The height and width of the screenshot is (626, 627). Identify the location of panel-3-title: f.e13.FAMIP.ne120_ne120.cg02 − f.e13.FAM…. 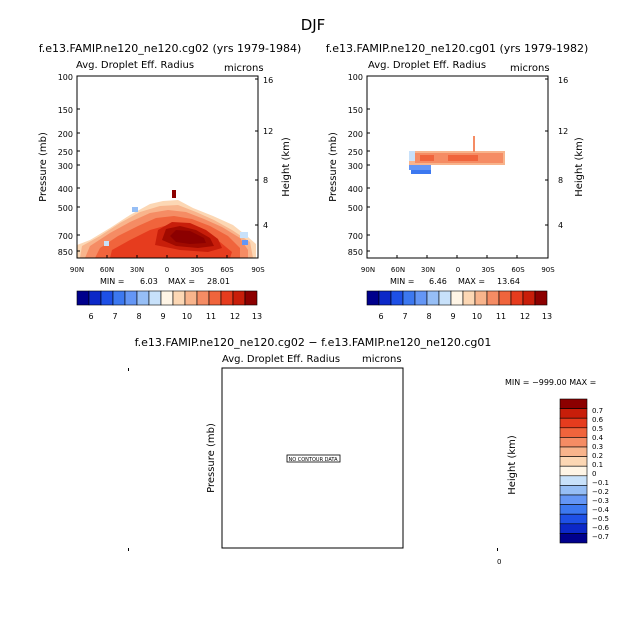
(313, 342).